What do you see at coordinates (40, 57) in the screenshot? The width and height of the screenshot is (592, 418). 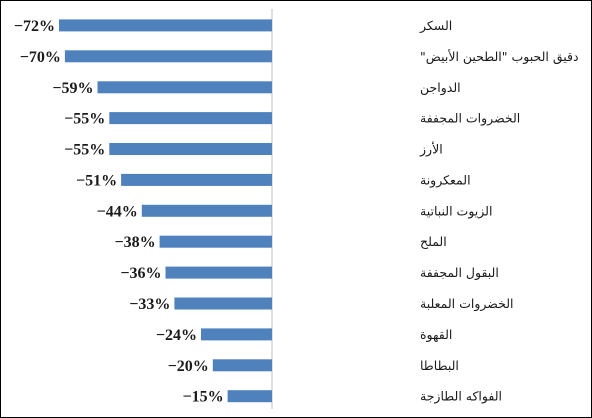 I see `value-label-2: −70%` at bounding box center [40, 57].